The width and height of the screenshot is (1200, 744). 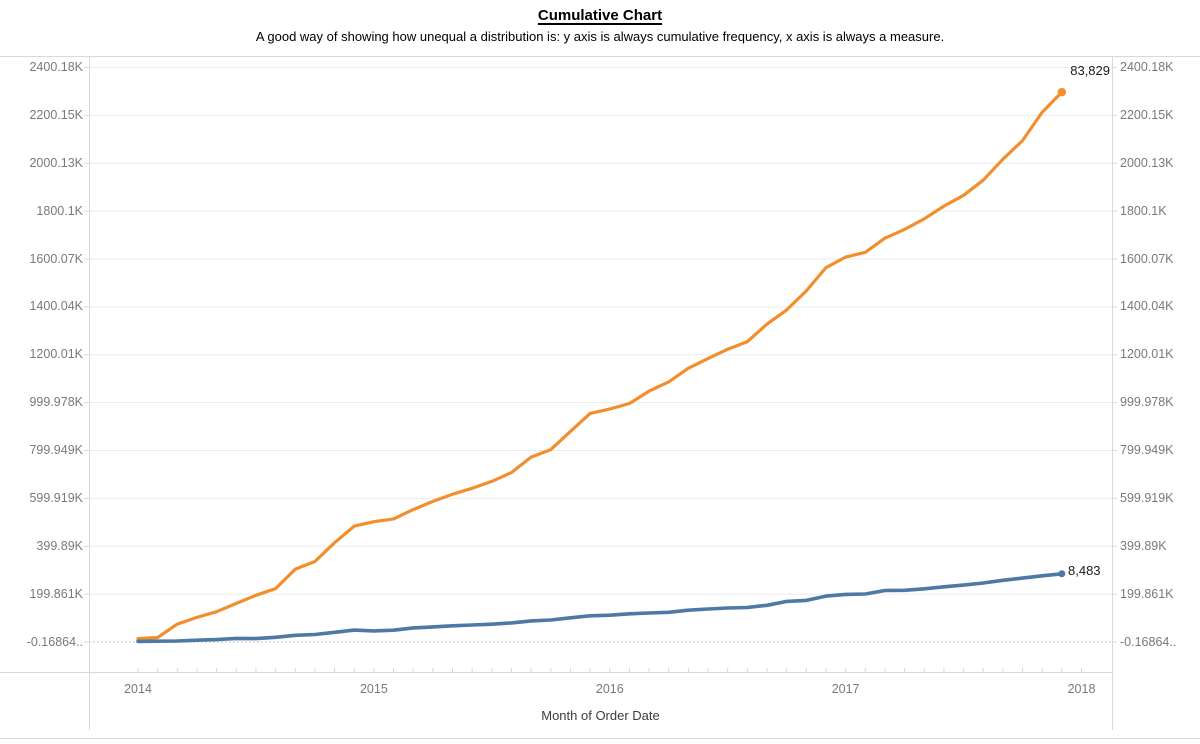 What do you see at coordinates (600, 15) in the screenshot?
I see `chart-title: Cumulative Chart` at bounding box center [600, 15].